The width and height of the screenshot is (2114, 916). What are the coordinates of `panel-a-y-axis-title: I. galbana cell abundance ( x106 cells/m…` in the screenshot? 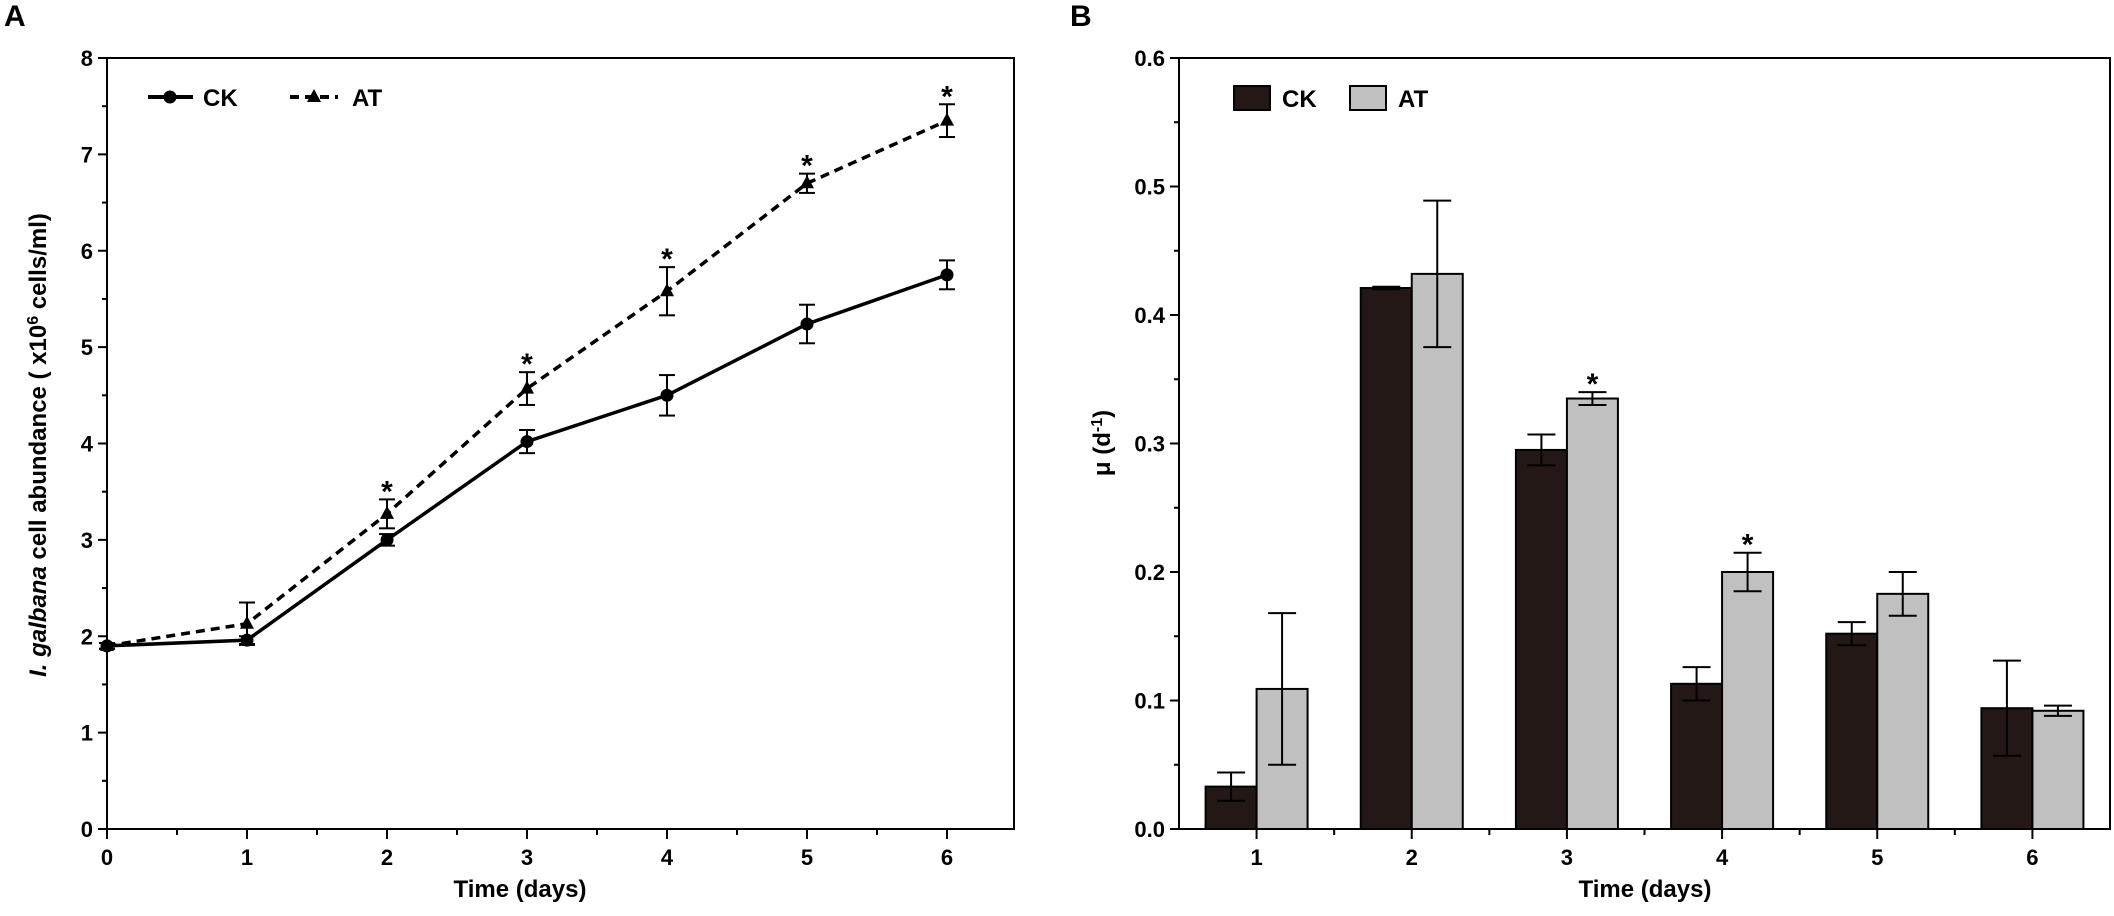 It's located at (39, 445).